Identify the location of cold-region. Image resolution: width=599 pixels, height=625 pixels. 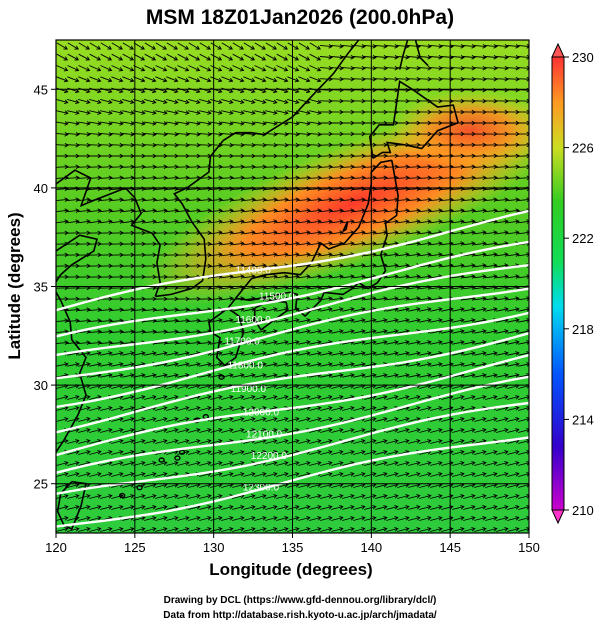
(183, 115).